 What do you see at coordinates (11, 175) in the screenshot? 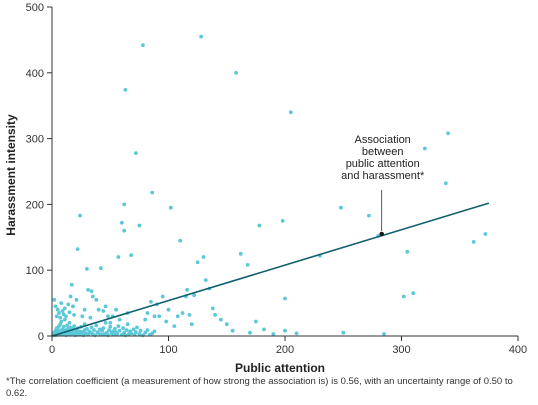
I see `y-axis-title: Harassment intensity` at bounding box center [11, 175].